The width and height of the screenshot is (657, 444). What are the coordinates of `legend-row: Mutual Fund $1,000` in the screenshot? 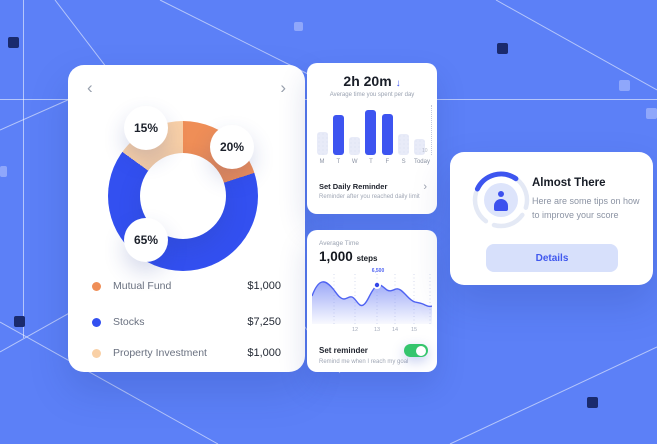 It's located at (186, 286).